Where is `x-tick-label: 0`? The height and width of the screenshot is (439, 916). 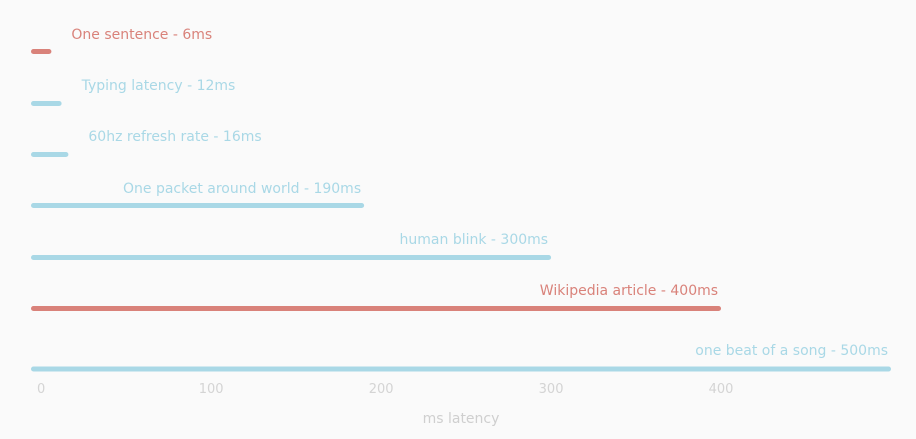 x-tick-label: 0 is located at coordinates (41, 389).